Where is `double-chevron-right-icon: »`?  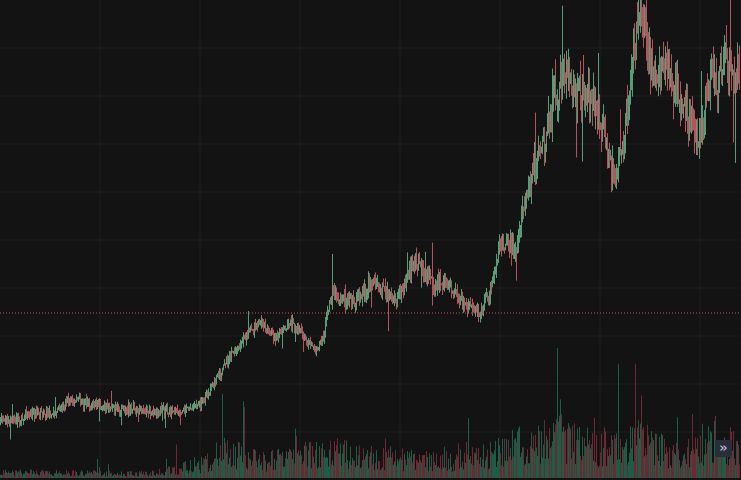 double-chevron-right-icon: » is located at coordinates (723, 448).